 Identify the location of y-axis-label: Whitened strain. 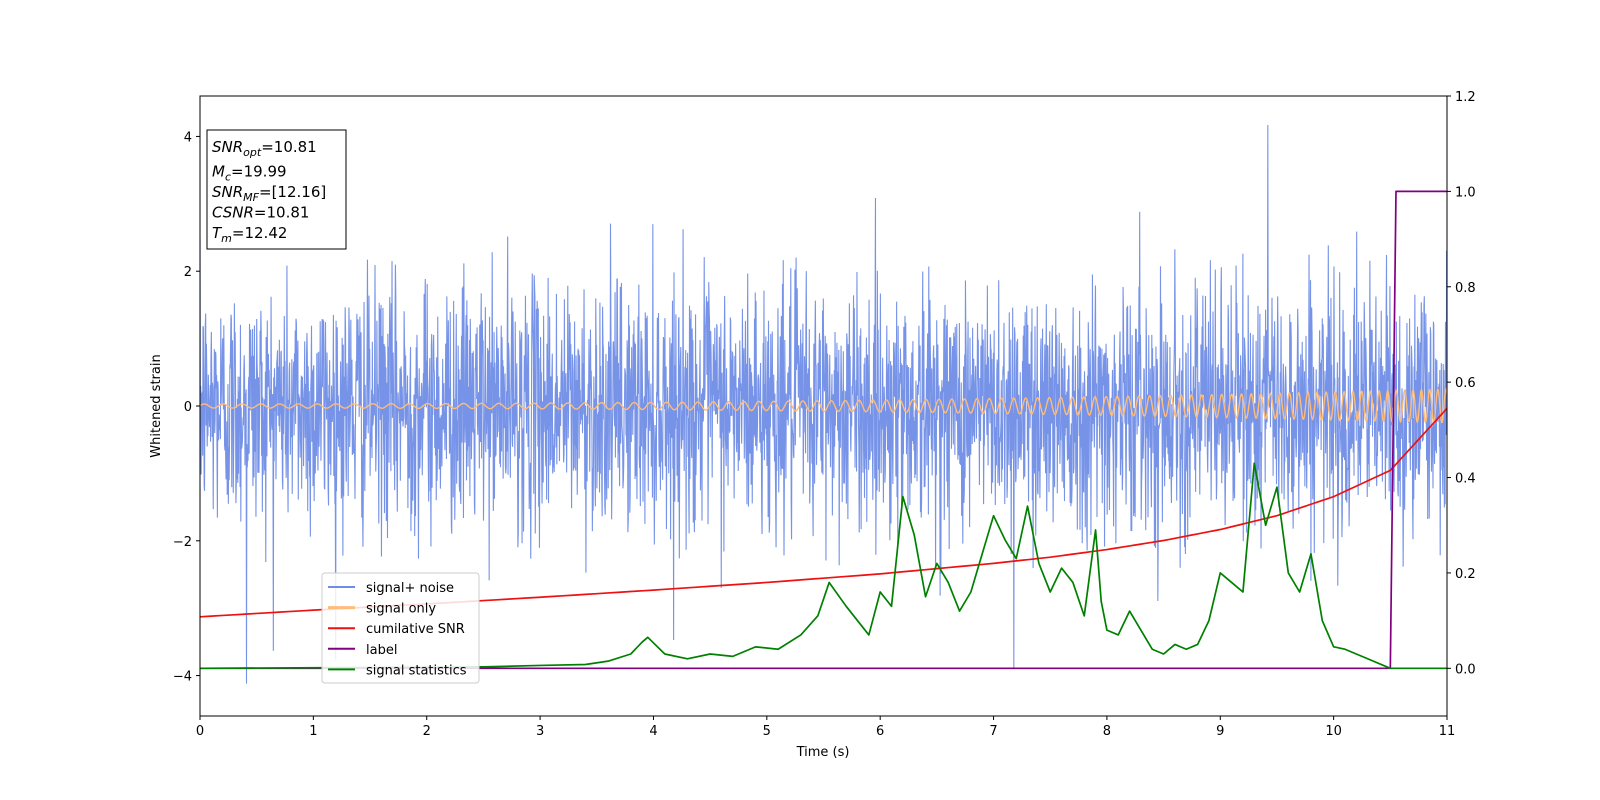
(156, 405).